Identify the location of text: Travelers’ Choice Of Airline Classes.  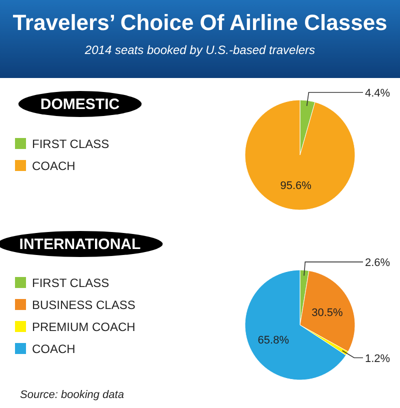
(200, 22).